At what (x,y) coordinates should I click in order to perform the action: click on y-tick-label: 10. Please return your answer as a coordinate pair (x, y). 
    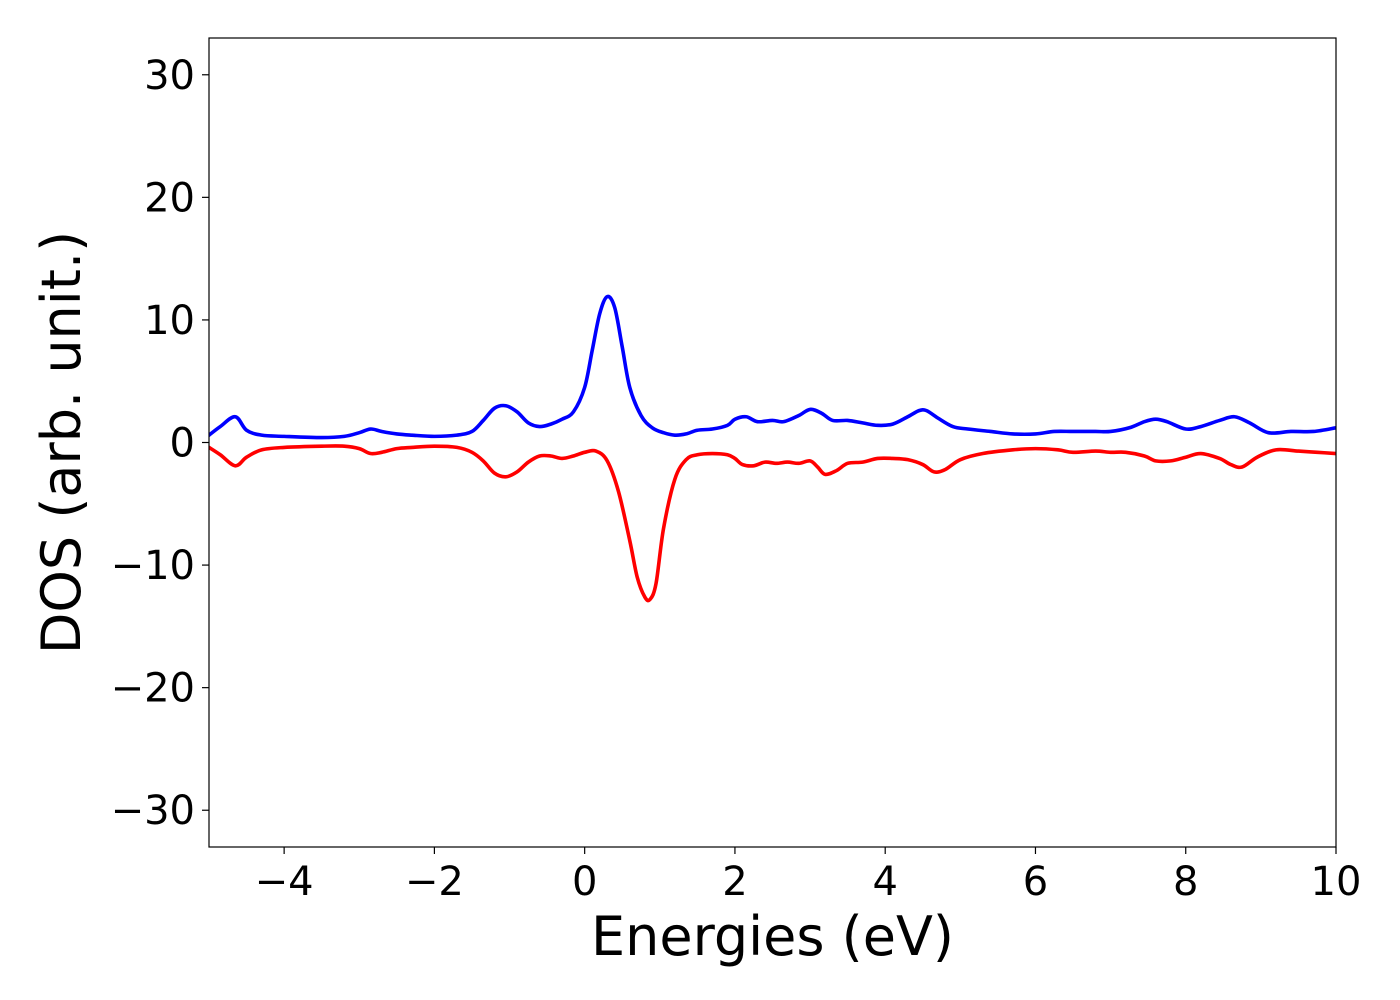
    Looking at the image, I should click on (169, 321).